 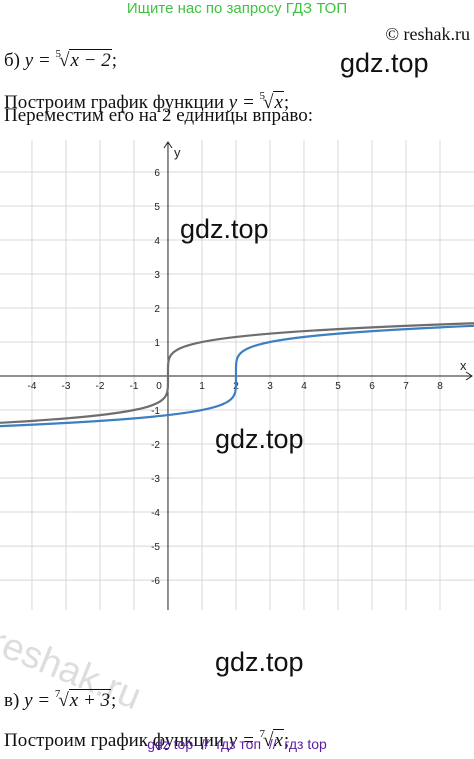 I want to click on equation: б) y = 5√x − 2;, so click(x=60, y=59).